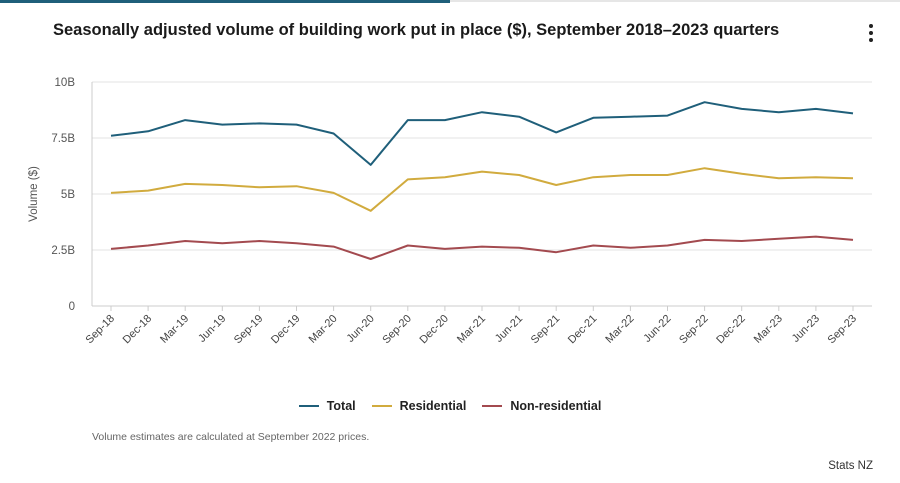  Describe the element at coordinates (482, 133) in the screenshot. I see `series-line-total` at that location.